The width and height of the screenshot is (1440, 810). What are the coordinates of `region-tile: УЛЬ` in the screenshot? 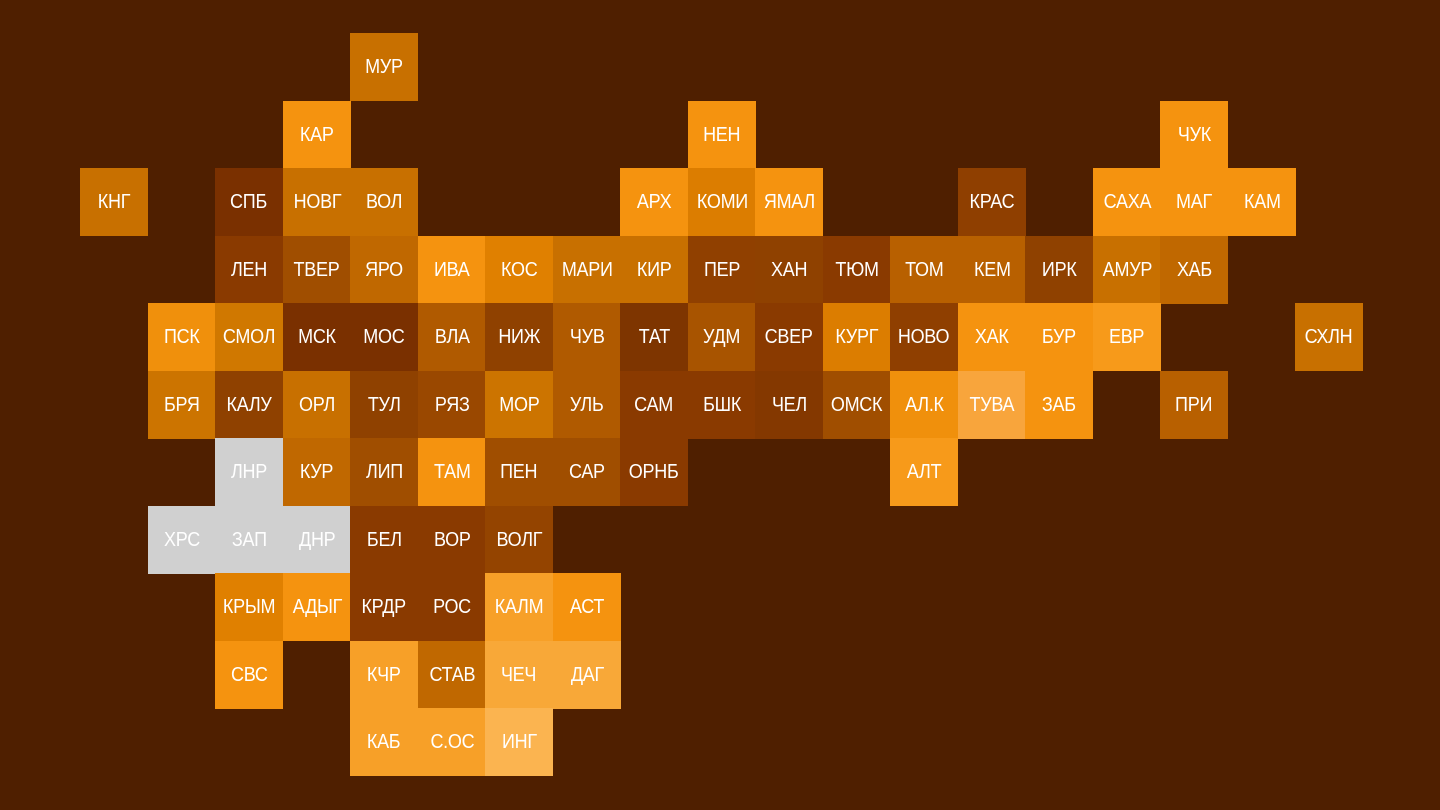 It's located at (587, 405).